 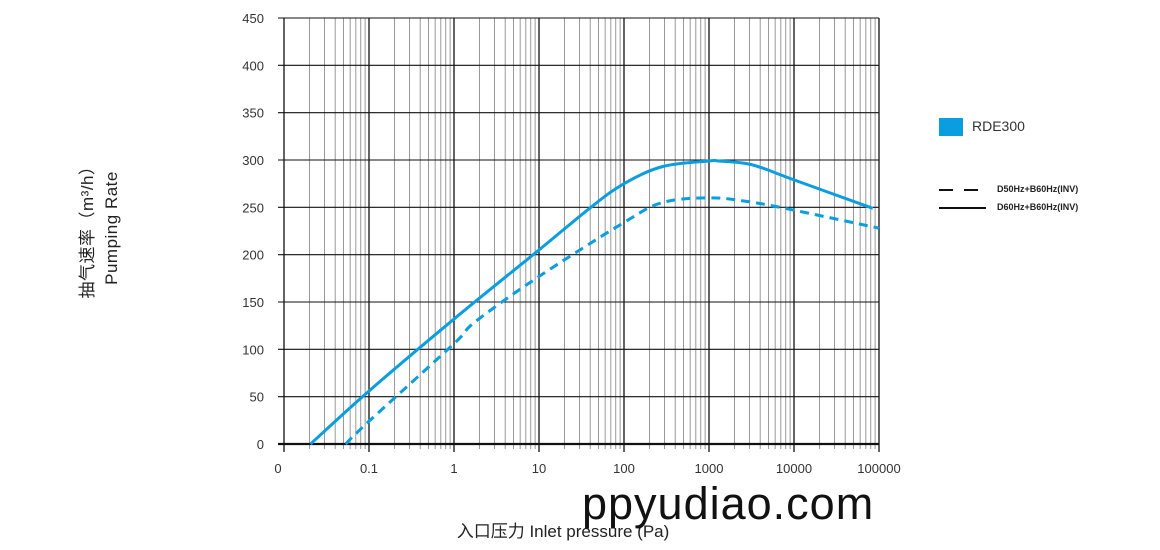 What do you see at coordinates (624, 468) in the screenshot?
I see `x-tick-label: 100` at bounding box center [624, 468].